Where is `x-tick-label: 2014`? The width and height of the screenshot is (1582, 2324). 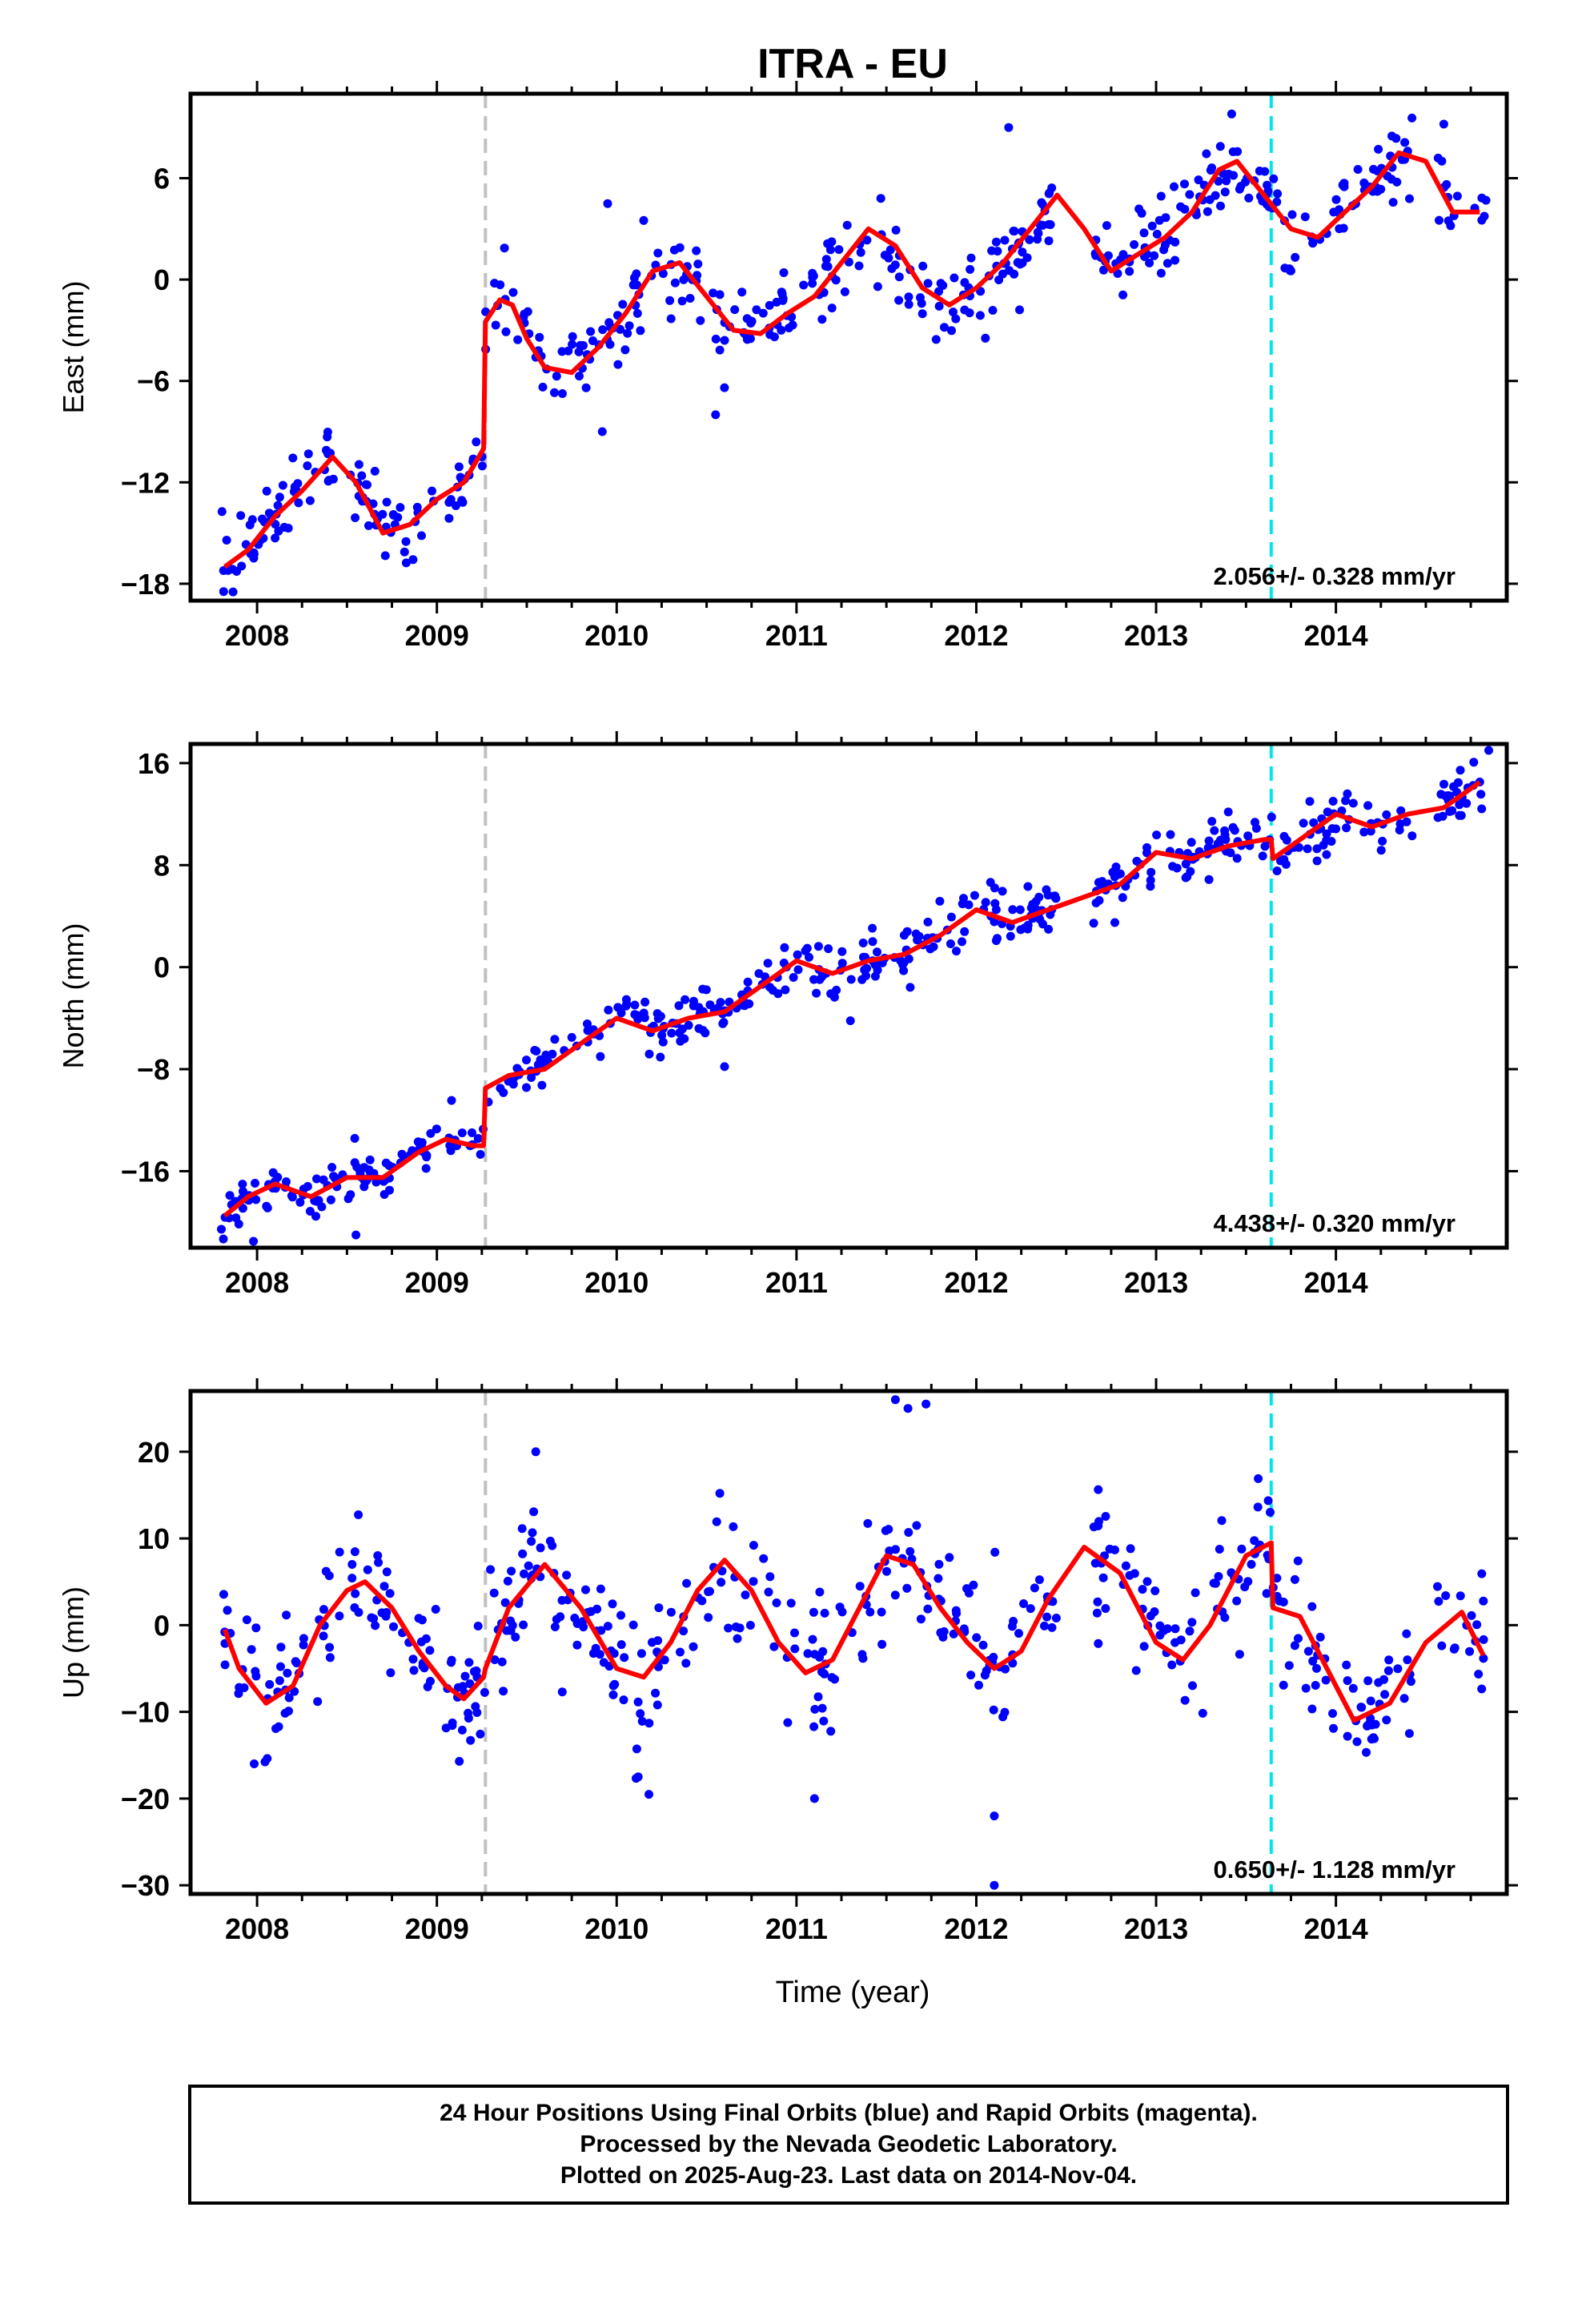
x-tick-label: 2014 is located at coordinates (1336, 1929).